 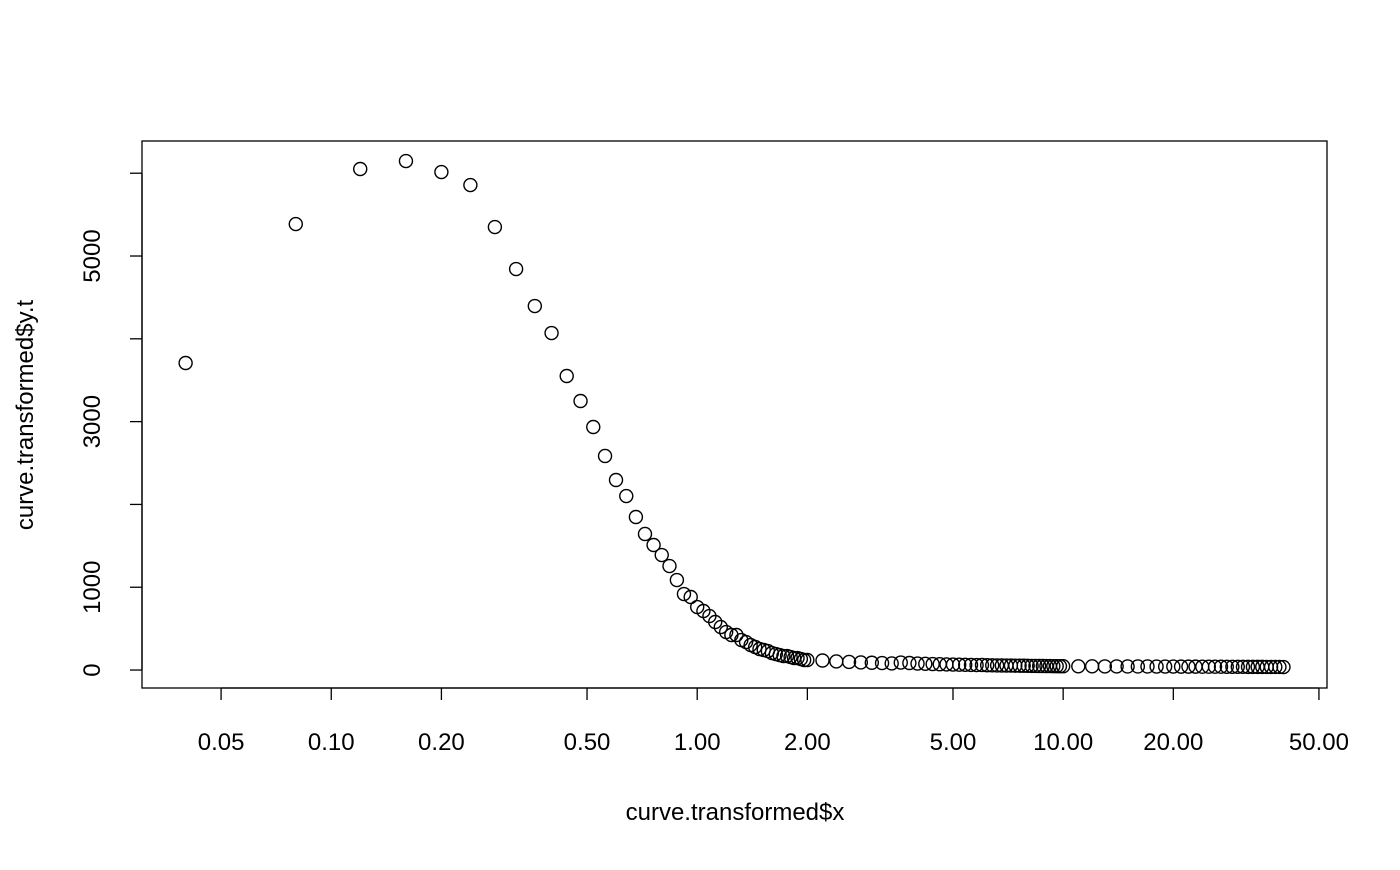 What do you see at coordinates (92, 669) in the screenshot?
I see `y-tick-label: 0` at bounding box center [92, 669].